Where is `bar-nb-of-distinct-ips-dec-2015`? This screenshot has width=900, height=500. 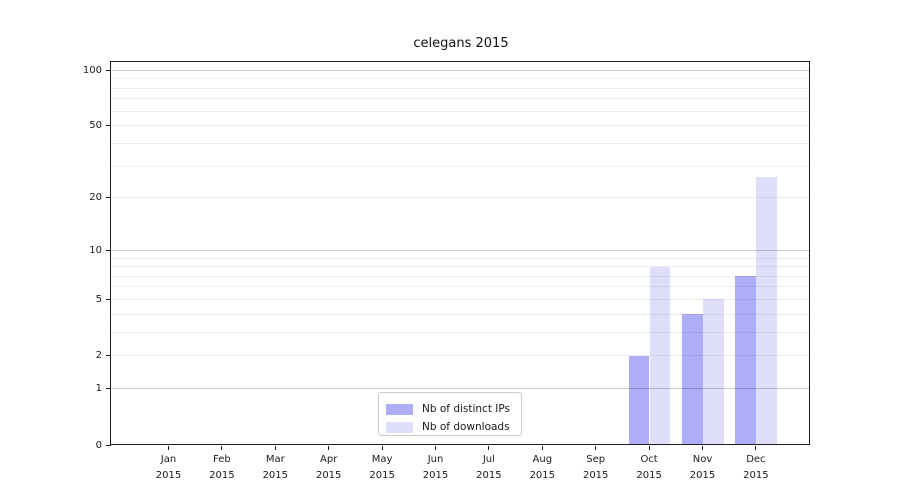 bar-nb-of-distinct-ips-dec-2015 is located at coordinates (745, 360).